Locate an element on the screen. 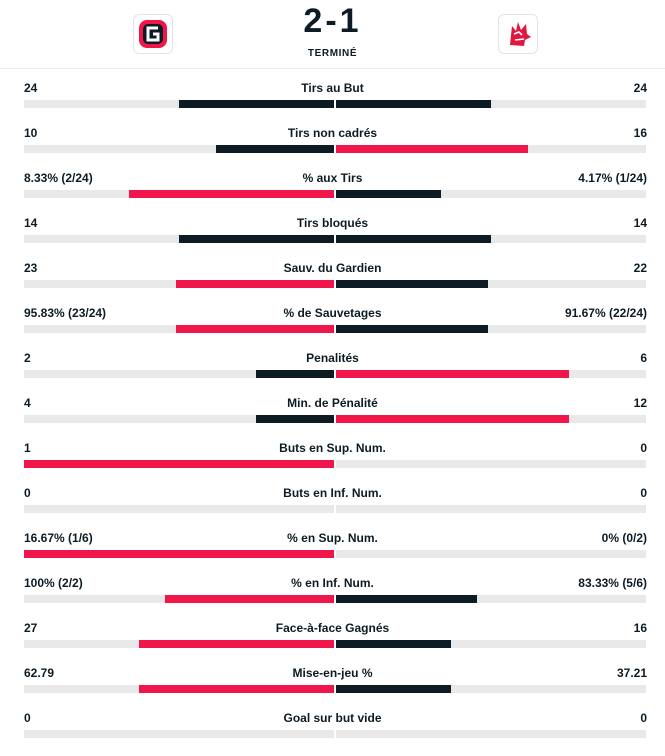  stat-row: 8.33% (2/24) % aux Tirs 4.17% (1/24) is located at coordinates (332, 181).